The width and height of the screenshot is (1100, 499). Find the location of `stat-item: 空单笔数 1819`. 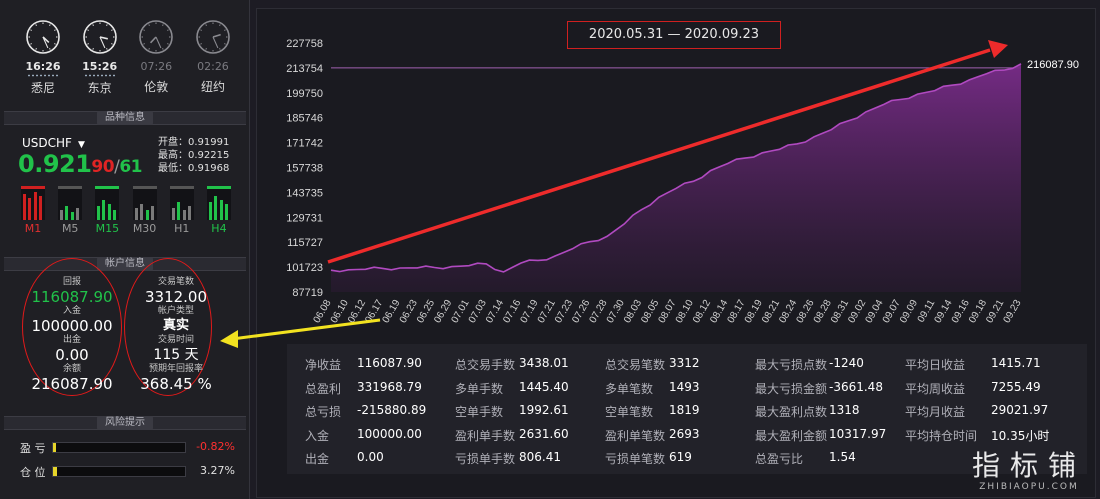

stat-item: 空单笔数 1819 is located at coordinates (652, 411).